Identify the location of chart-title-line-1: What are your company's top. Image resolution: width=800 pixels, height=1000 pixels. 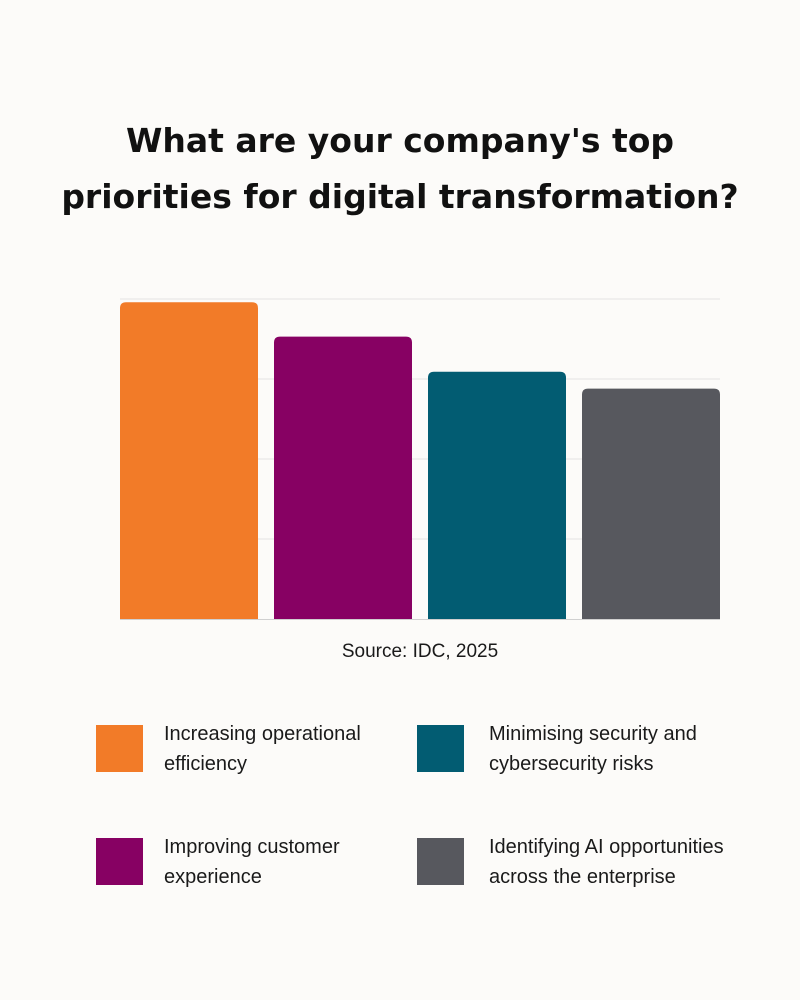
(400, 140).